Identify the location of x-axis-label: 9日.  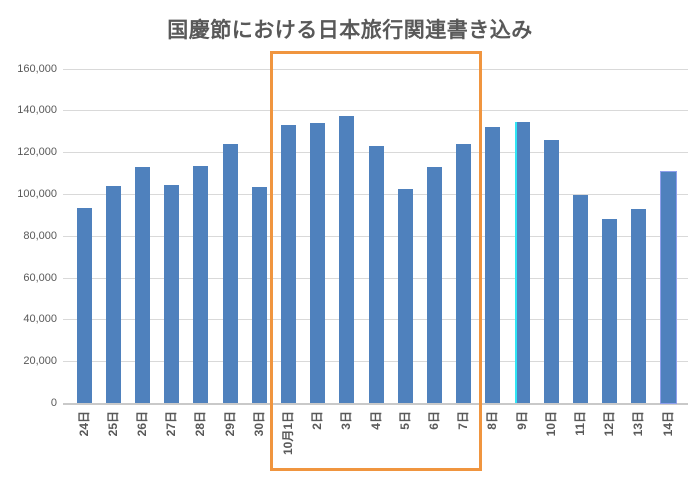
(521, 420).